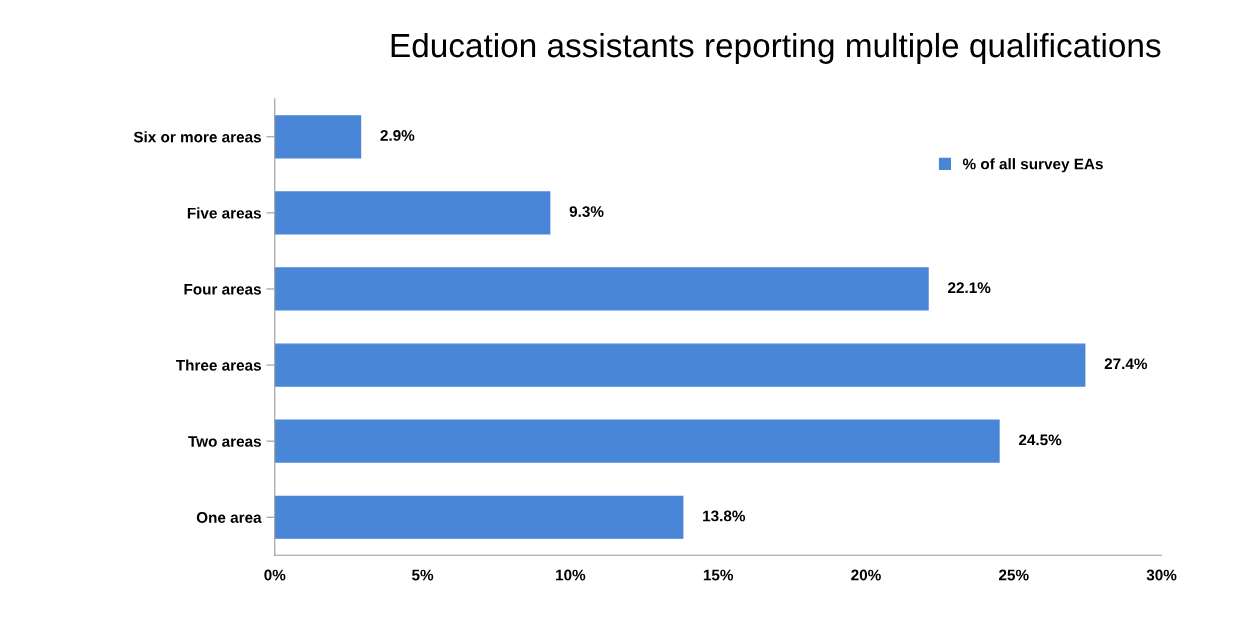  I want to click on x-tick-label: 15%, so click(718, 575).